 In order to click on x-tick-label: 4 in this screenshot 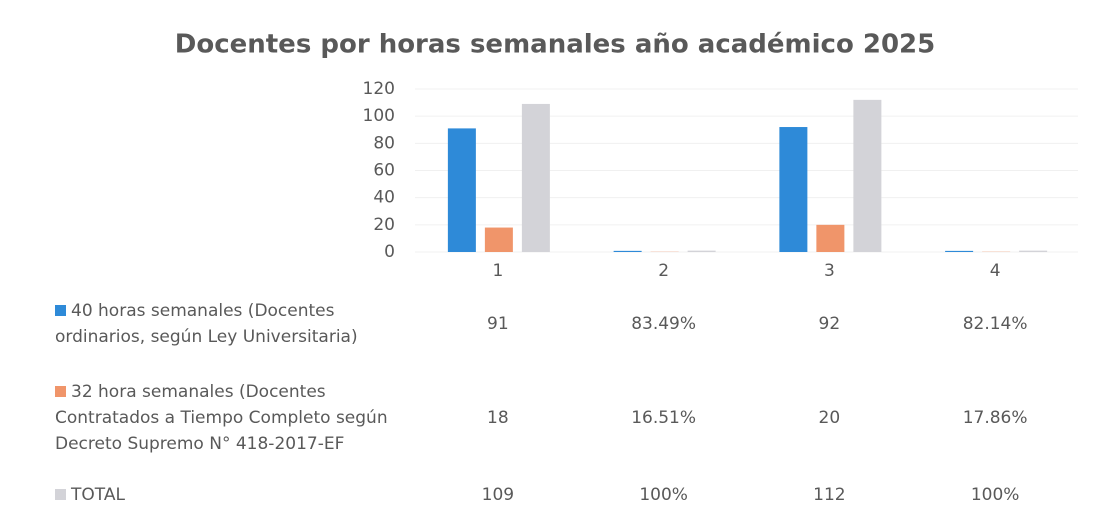, I will do `click(995, 271)`.